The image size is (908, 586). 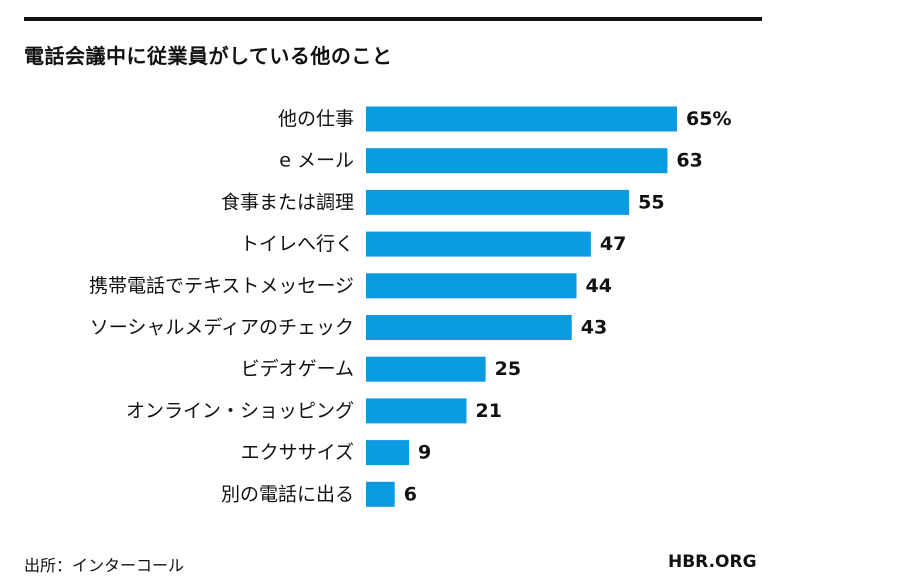 What do you see at coordinates (613, 244) in the screenshot?
I see `value-label: 47` at bounding box center [613, 244].